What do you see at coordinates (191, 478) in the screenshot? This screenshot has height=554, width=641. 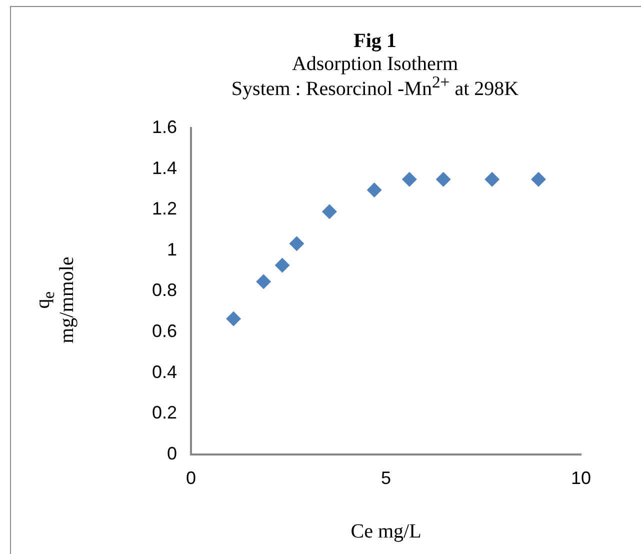 I see `x-tick-label: 0` at bounding box center [191, 478].